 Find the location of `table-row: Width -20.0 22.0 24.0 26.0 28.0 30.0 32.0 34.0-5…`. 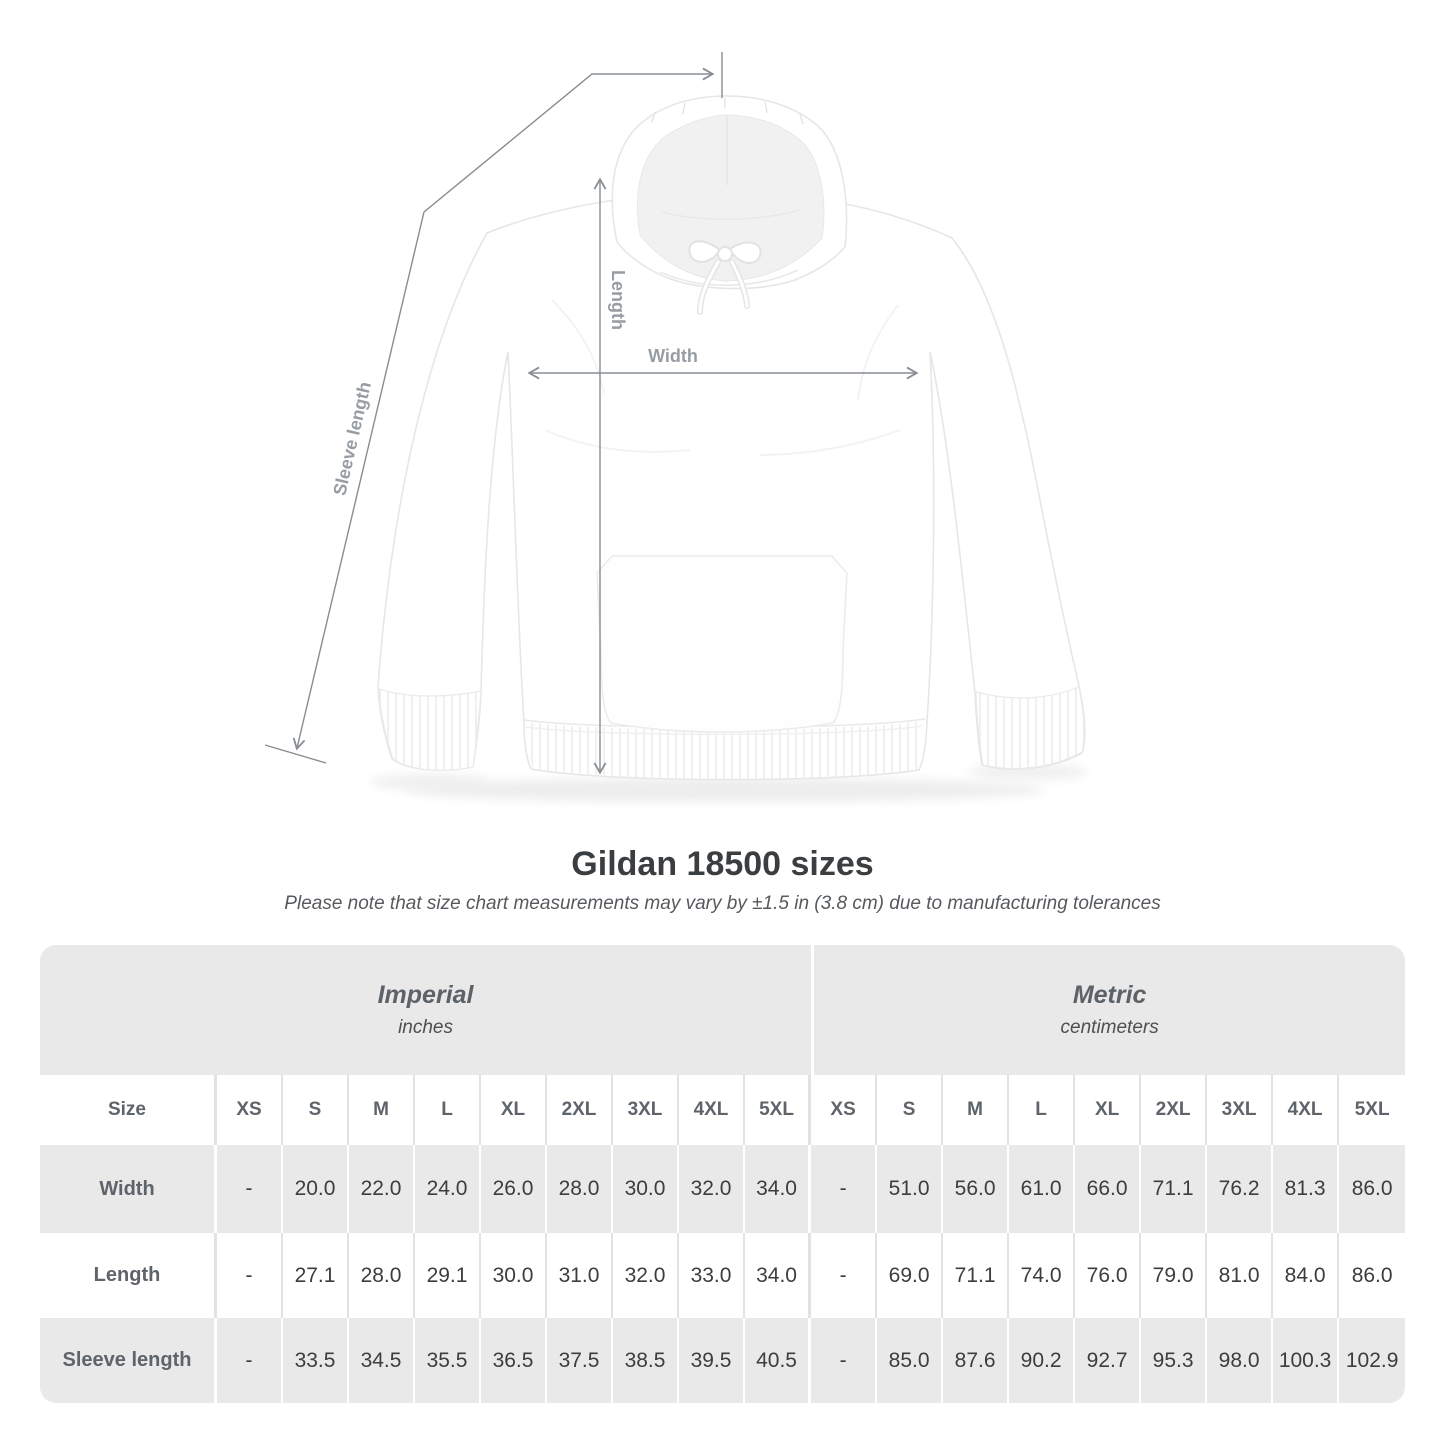

table-row: Width -20.0 22.0 24.0 26.0 28.0 30.0 32.0 34.0-5… is located at coordinates (722, 1189).